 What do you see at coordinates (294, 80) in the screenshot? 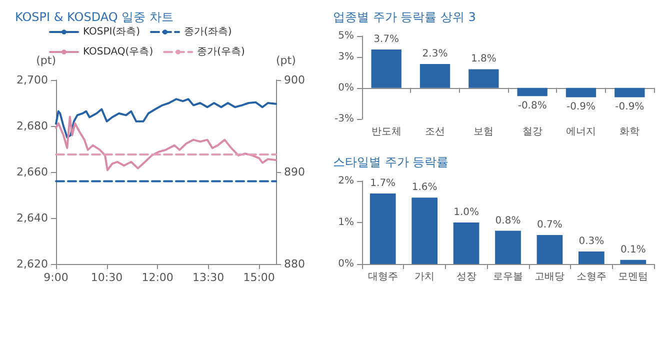
I see `y2-tick-label: 900` at bounding box center [294, 80].